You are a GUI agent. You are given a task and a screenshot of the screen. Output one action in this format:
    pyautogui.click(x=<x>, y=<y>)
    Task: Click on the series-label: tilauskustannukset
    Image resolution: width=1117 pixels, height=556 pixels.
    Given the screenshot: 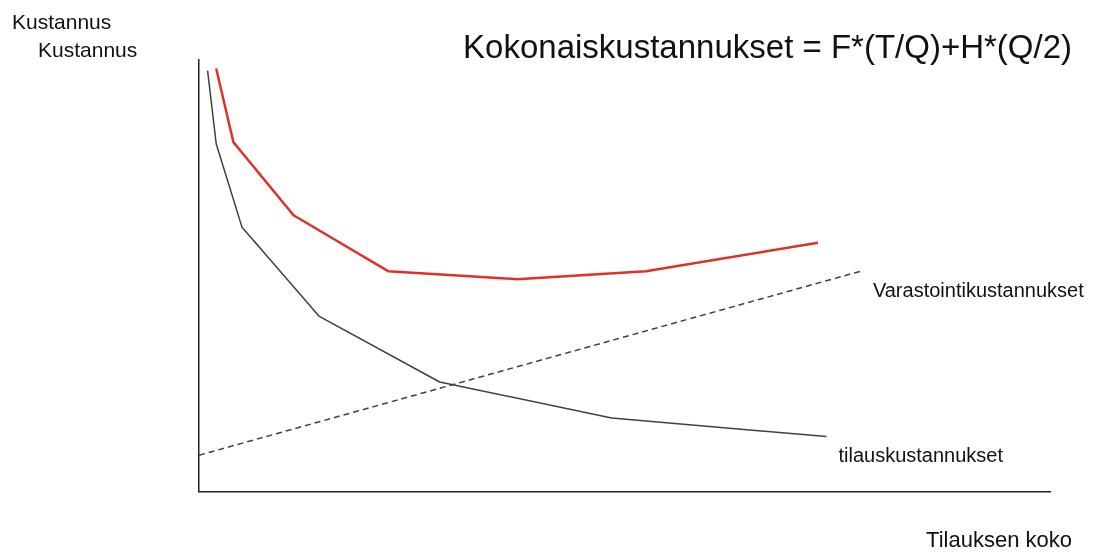 What is the action you would take?
    pyautogui.click(x=921, y=455)
    